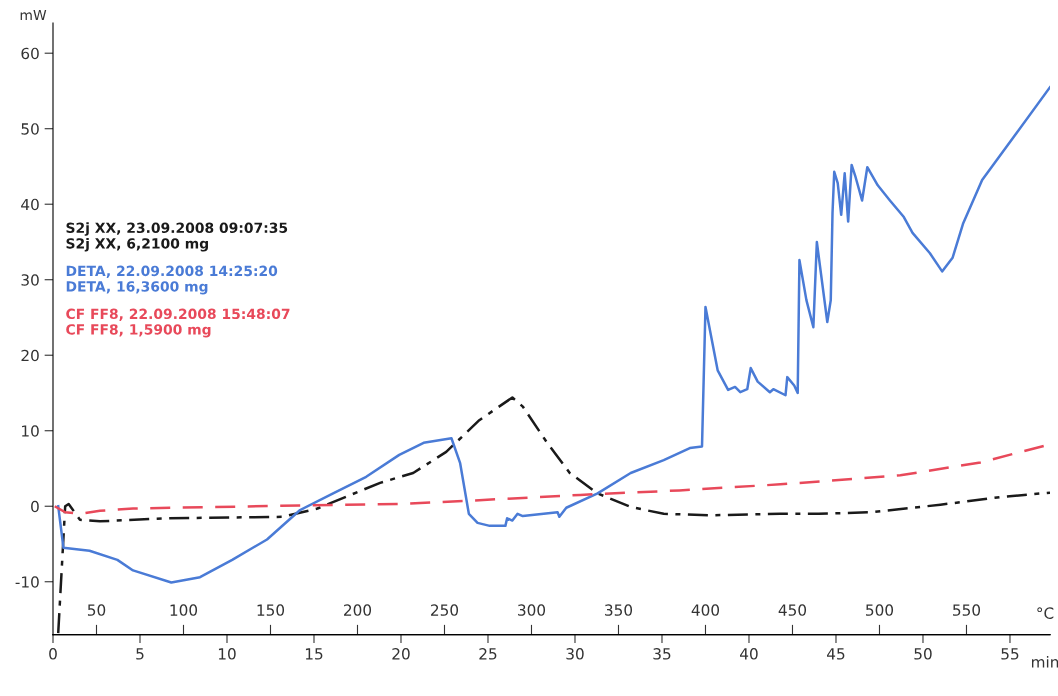 Image resolution: width=1058 pixels, height=696 pixels. What do you see at coordinates (836, 654) in the screenshot?
I see `x-tick-label: 45` at bounding box center [836, 654].